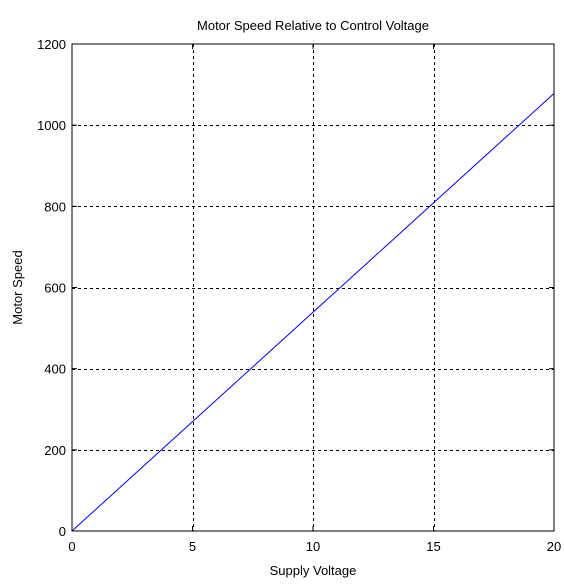 The width and height of the screenshot is (564, 584). Describe the element at coordinates (433, 546) in the screenshot. I see `x-tick-label: 15` at that location.